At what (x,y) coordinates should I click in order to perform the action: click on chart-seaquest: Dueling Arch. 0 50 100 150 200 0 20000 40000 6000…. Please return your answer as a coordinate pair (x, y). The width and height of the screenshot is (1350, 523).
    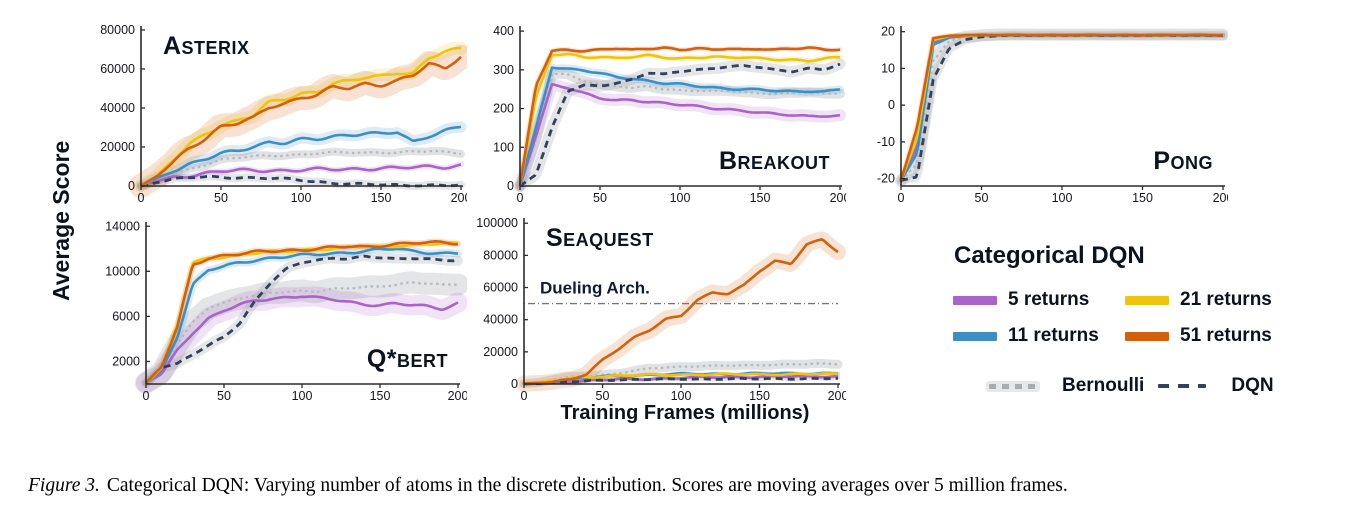
    Looking at the image, I should click on (661, 309).